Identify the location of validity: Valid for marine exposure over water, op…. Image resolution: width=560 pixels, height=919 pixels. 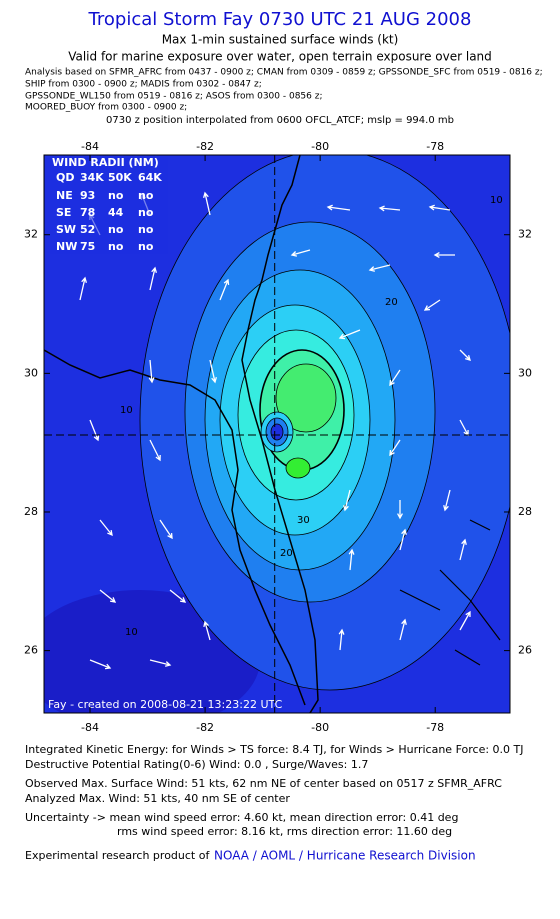
(280, 57).